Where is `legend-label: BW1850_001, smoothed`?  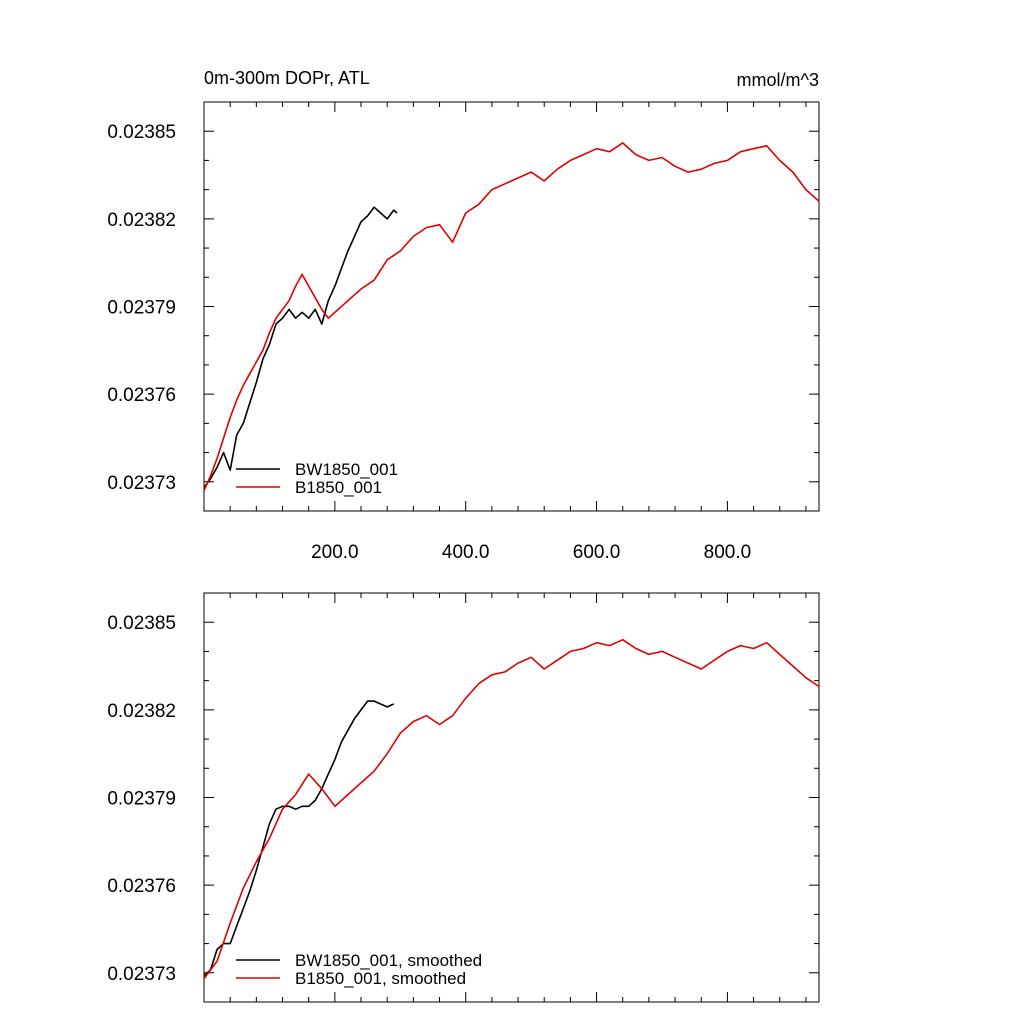 legend-label: BW1850_001, smoothed is located at coordinates (388, 960).